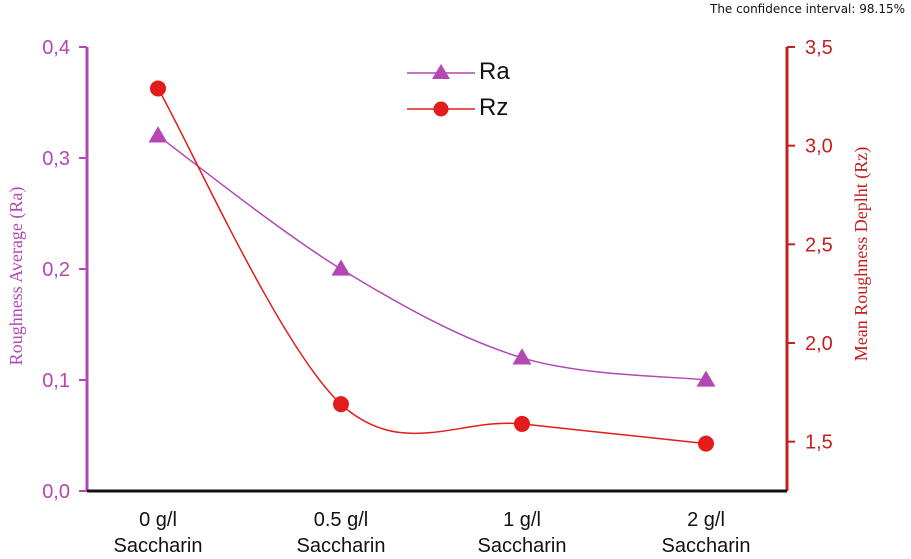 The width and height of the screenshot is (911, 559). What do you see at coordinates (522, 533) in the screenshot?
I see `x-tick-label: 1 g/l Saccharin` at bounding box center [522, 533].